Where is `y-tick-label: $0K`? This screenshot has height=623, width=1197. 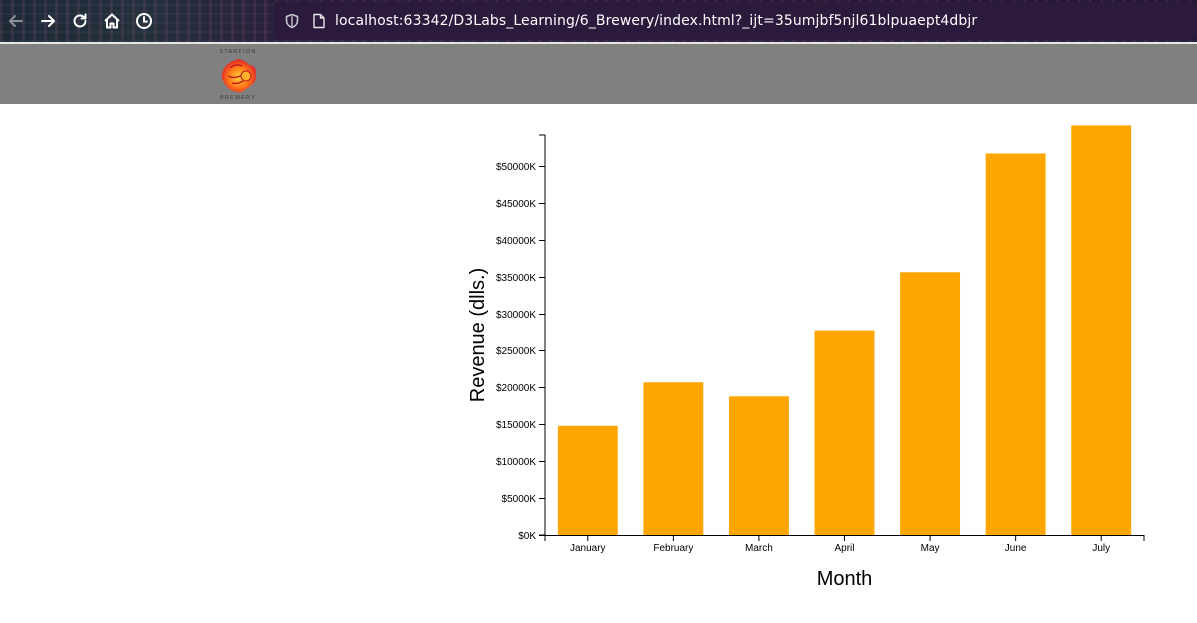 y-tick-label: $0K is located at coordinates (527, 536).